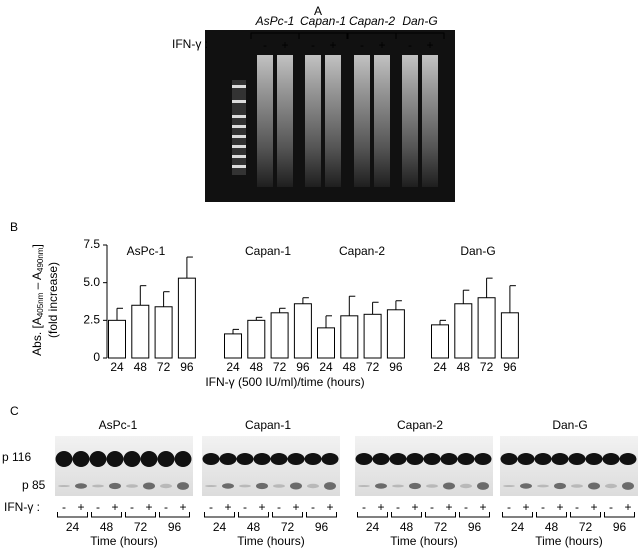 Image resolution: width=640 pixels, height=553 pixels. Describe the element at coordinates (40, 259) in the screenshot. I see `y-axis-label-part: 490nm` at that location.